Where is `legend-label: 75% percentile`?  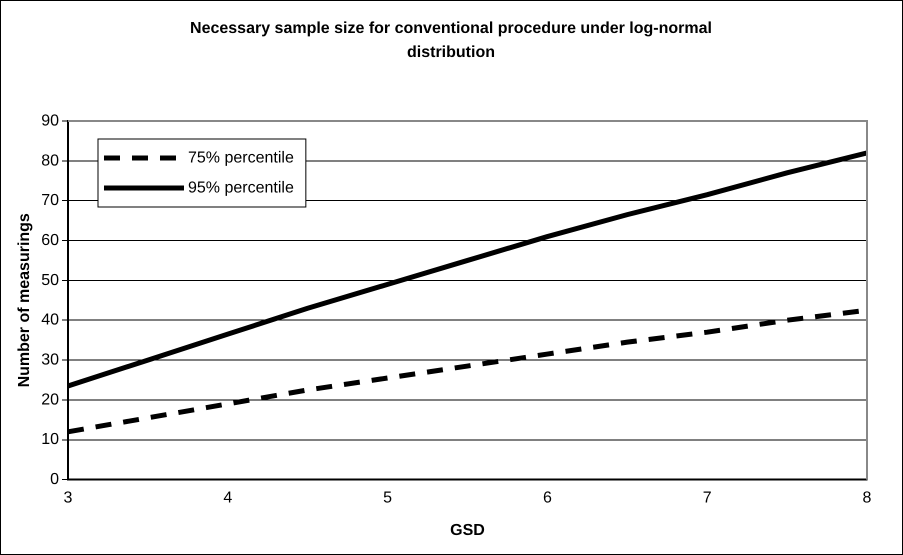
legend-label: 75% percentile is located at coordinates (241, 157).